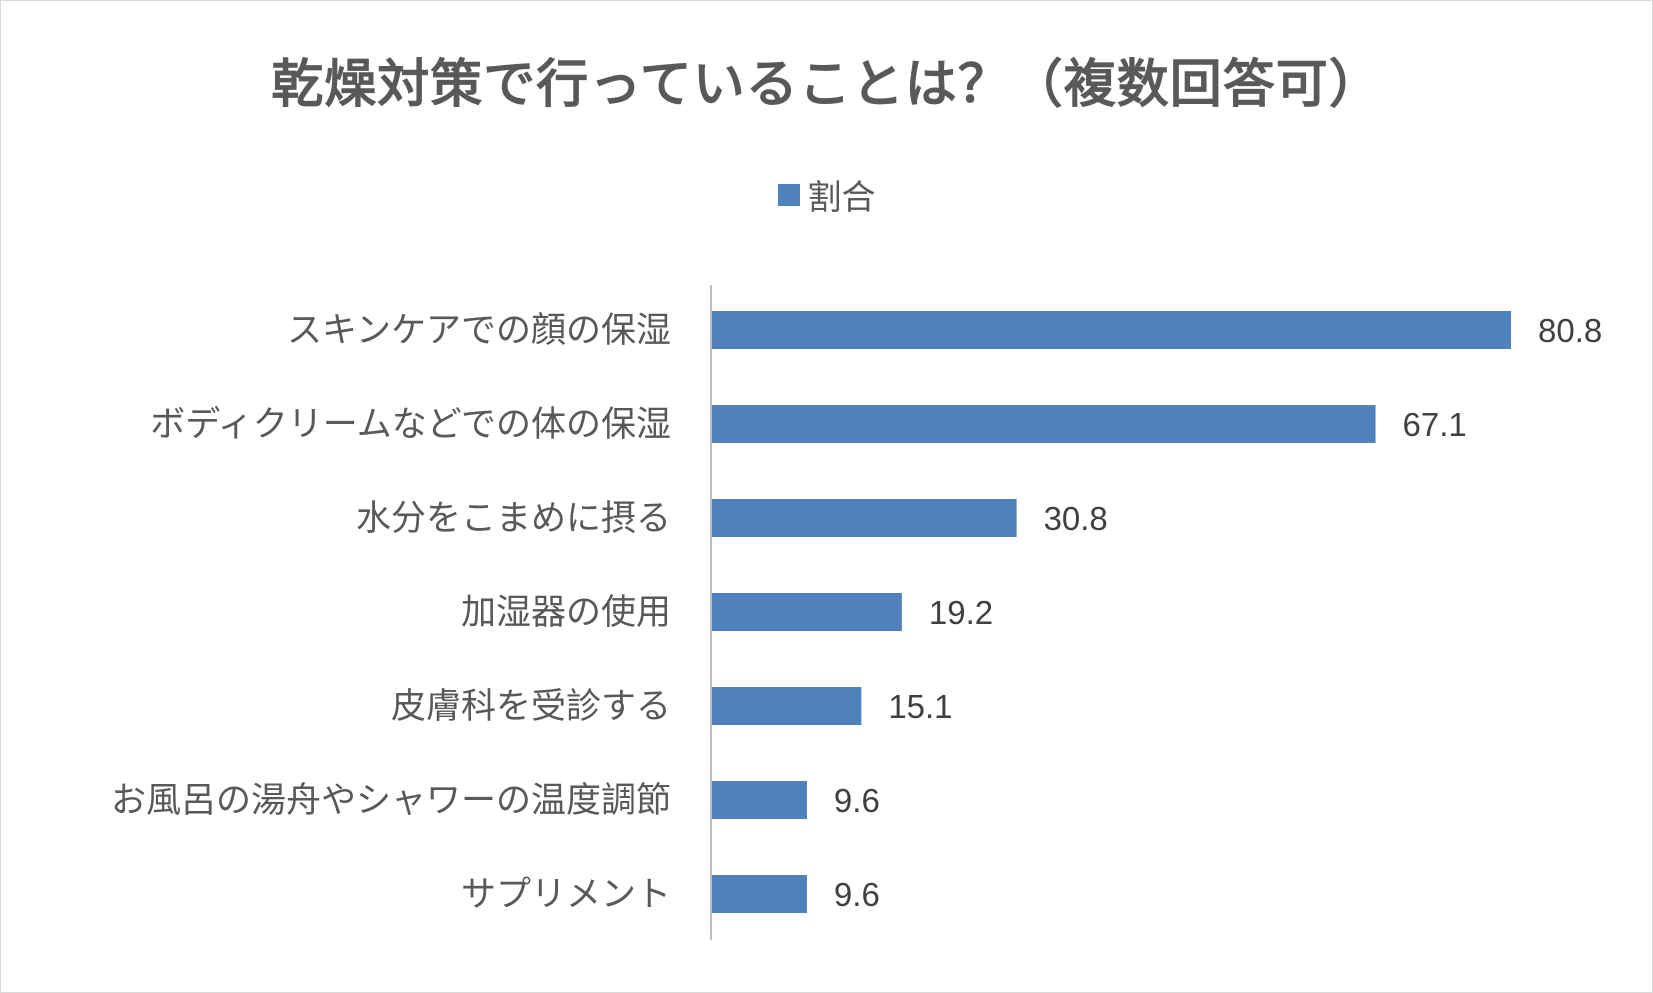 The height and width of the screenshot is (993, 1653). What do you see at coordinates (566, 895) in the screenshot?
I see `category-label-7: サプリメント` at bounding box center [566, 895].